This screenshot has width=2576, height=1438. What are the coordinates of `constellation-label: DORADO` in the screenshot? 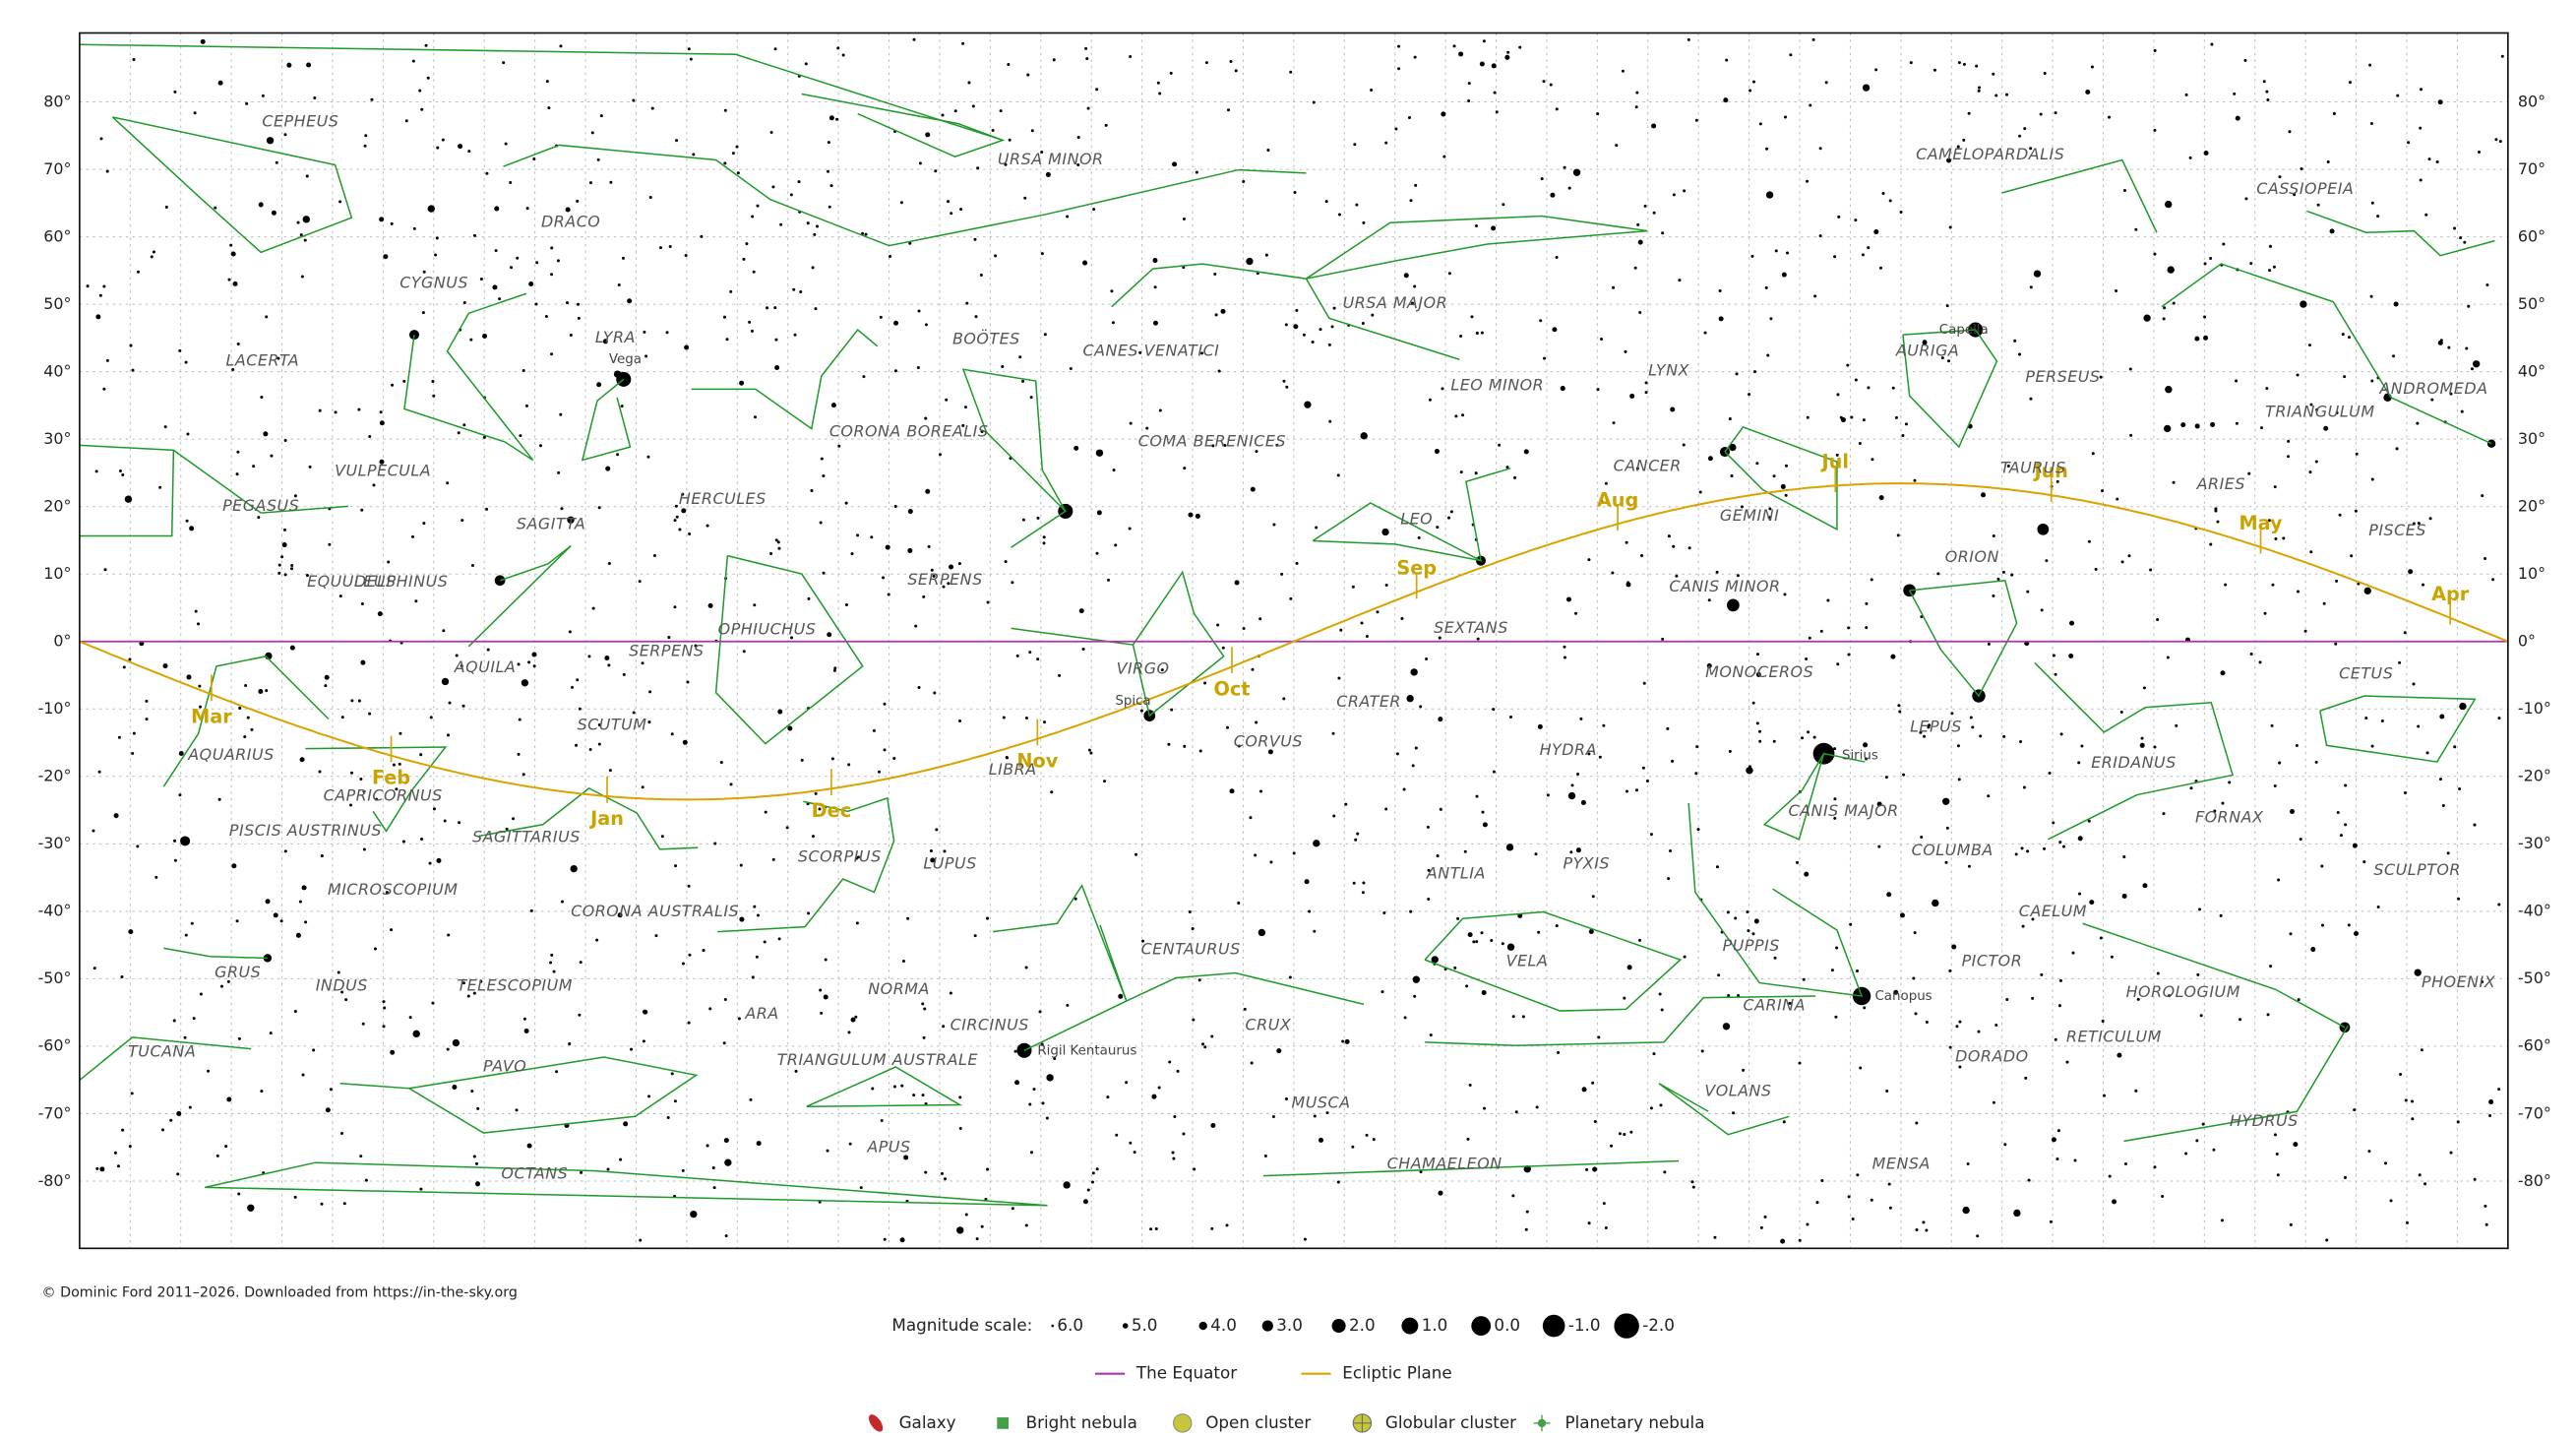 It's located at (1992, 1055).